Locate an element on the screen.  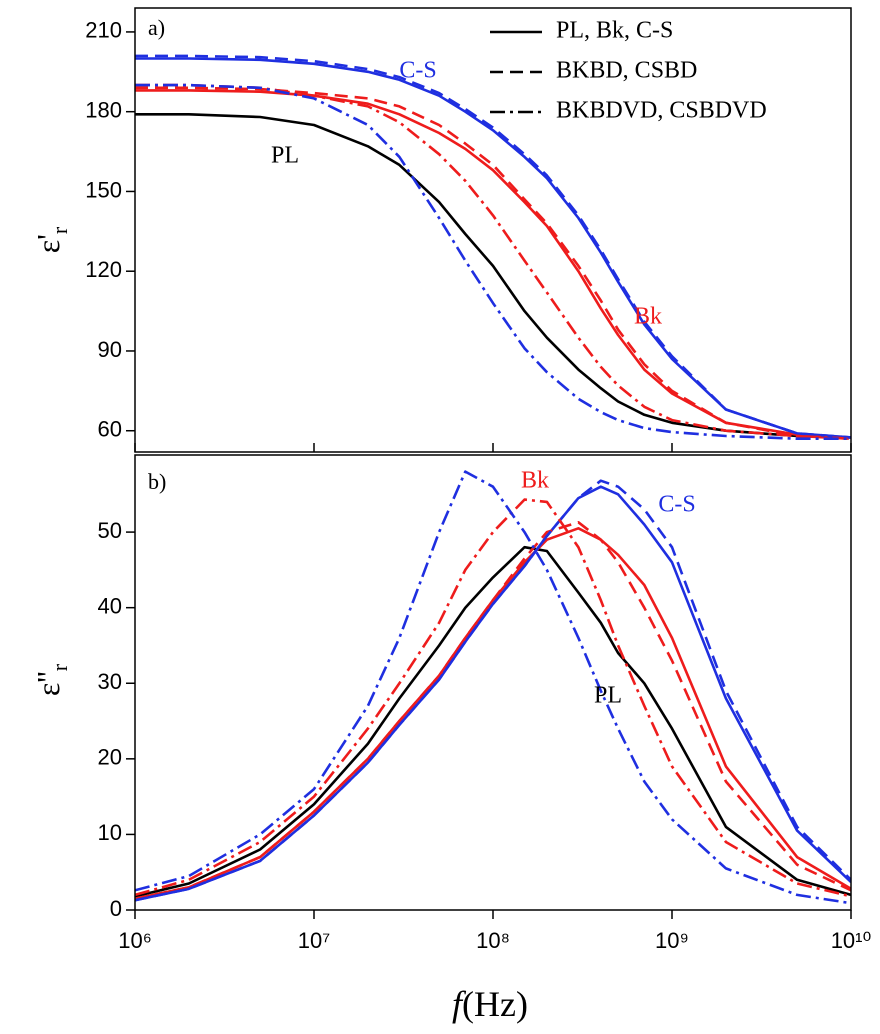
y-tick-label: 40 is located at coordinates (110, 605).